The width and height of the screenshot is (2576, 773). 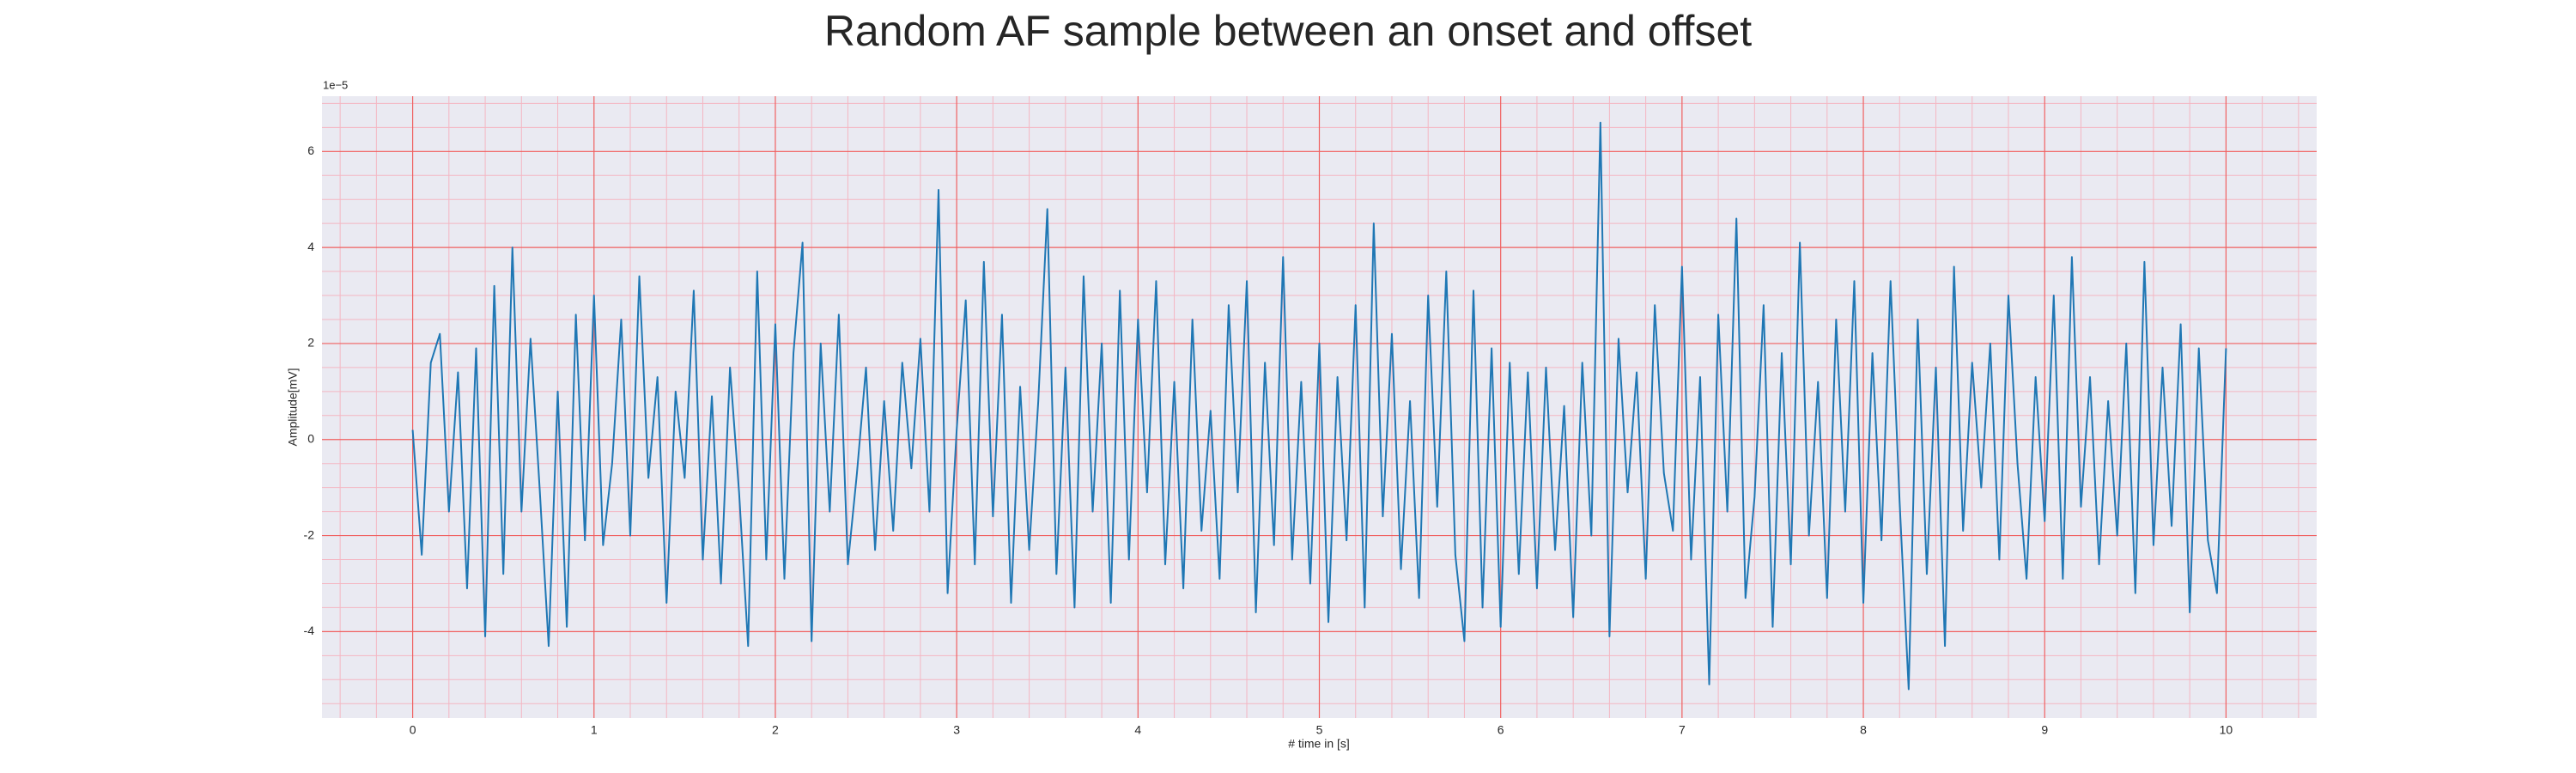 What do you see at coordinates (957, 730) in the screenshot?
I see `x-tick-label: 3` at bounding box center [957, 730].